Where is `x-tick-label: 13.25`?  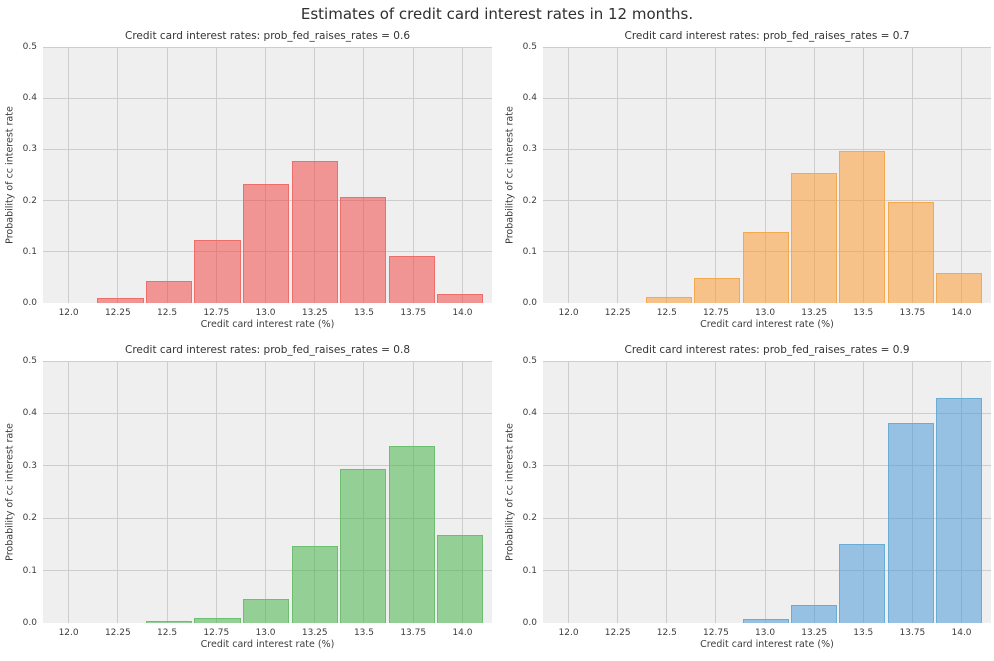
x-tick-label: 13.25 is located at coordinates (314, 313).